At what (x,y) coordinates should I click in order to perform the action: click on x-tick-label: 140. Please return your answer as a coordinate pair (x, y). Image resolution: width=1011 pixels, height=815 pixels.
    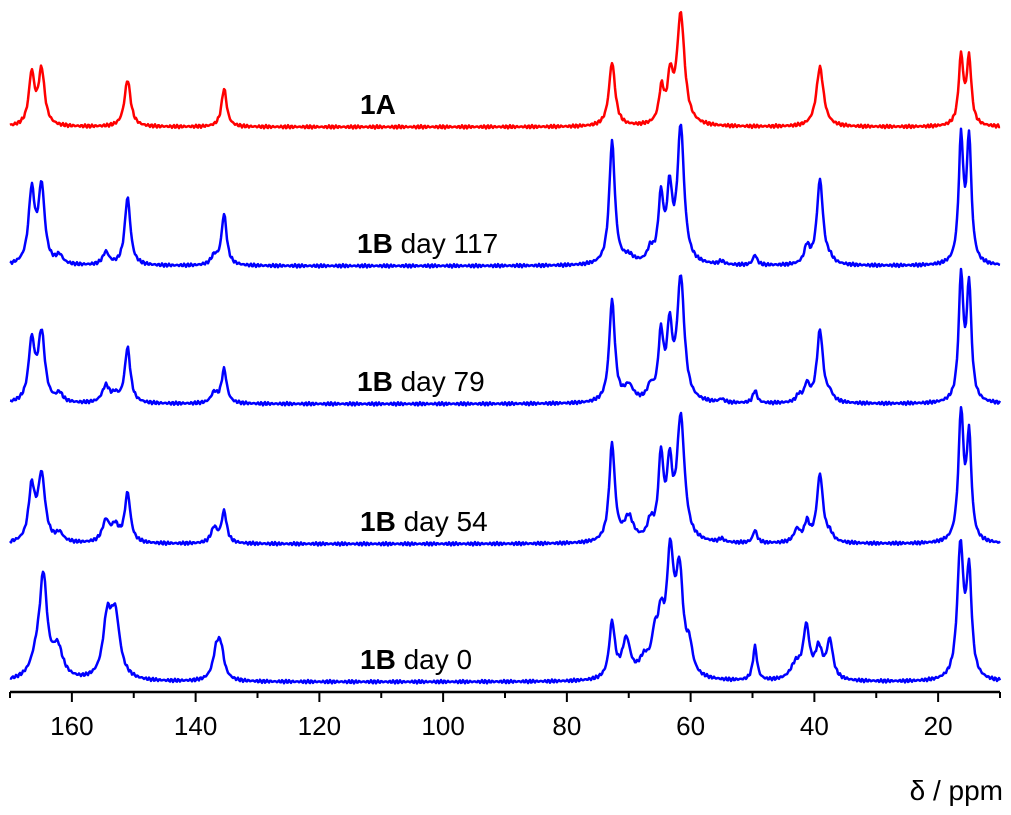
    Looking at the image, I should click on (195, 726).